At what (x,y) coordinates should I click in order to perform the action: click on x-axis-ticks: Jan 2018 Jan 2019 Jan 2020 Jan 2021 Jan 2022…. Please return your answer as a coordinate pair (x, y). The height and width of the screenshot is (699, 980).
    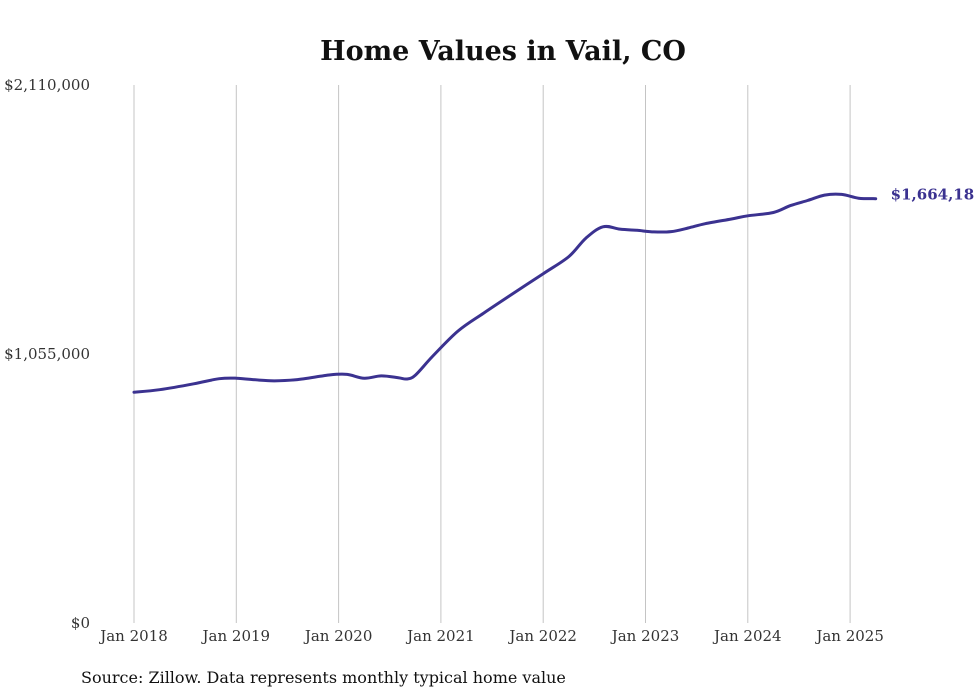
    Looking at the image, I should click on (491, 636).